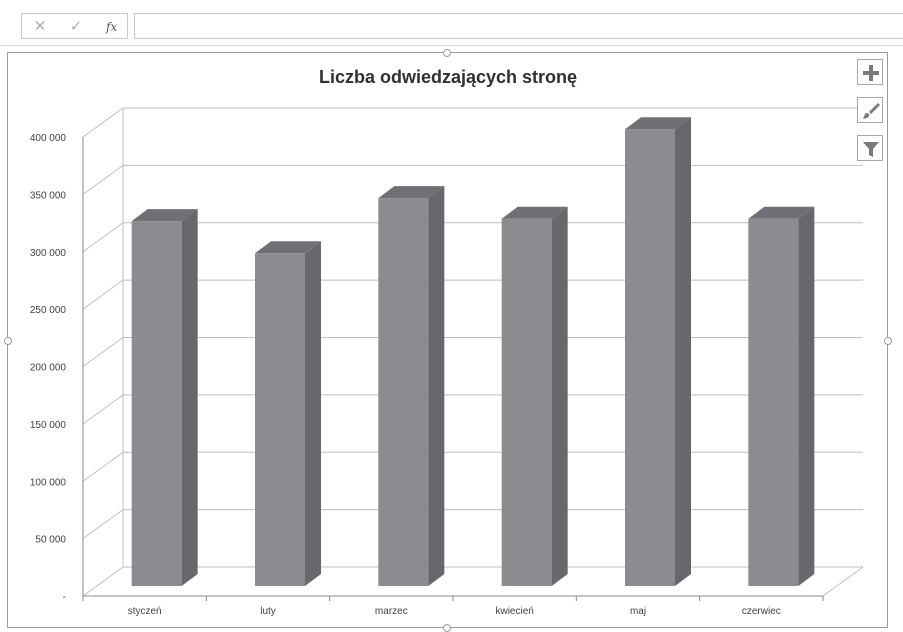  Describe the element at coordinates (391, 611) in the screenshot. I see `x-tick-label: marzec` at that location.